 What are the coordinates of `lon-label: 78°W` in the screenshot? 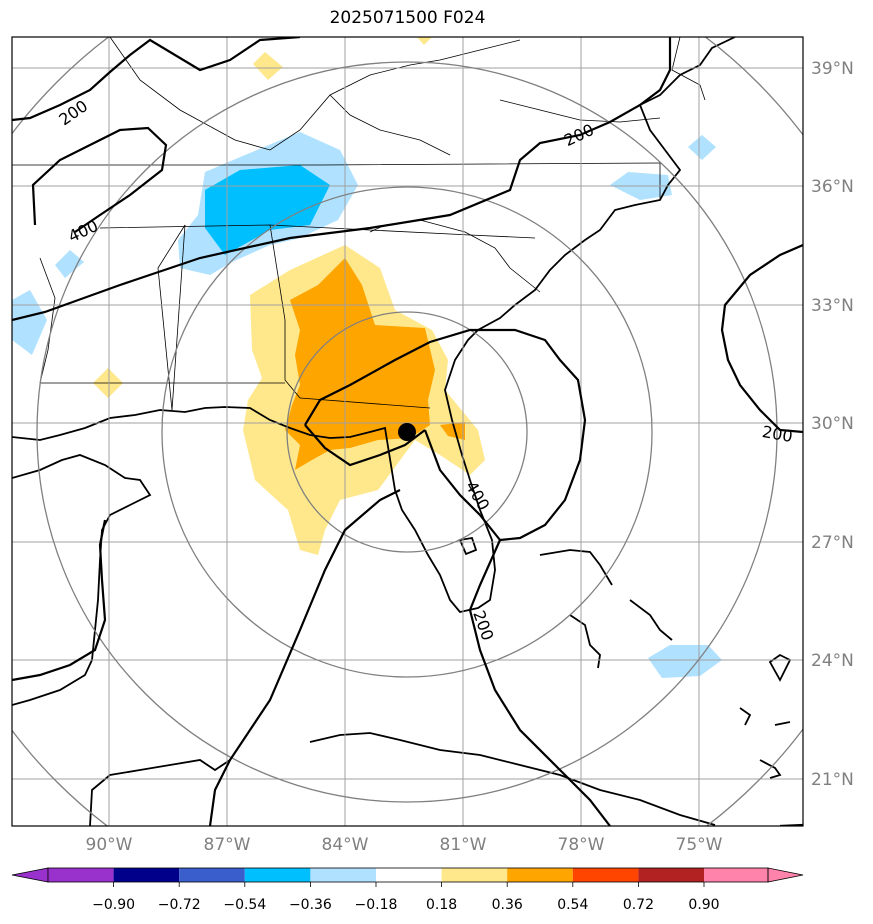 It's located at (581, 845).